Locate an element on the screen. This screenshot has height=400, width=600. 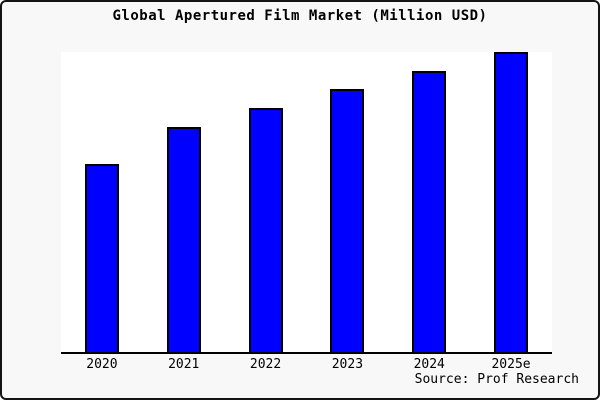
bar-slot-2024 is located at coordinates (429, 202).